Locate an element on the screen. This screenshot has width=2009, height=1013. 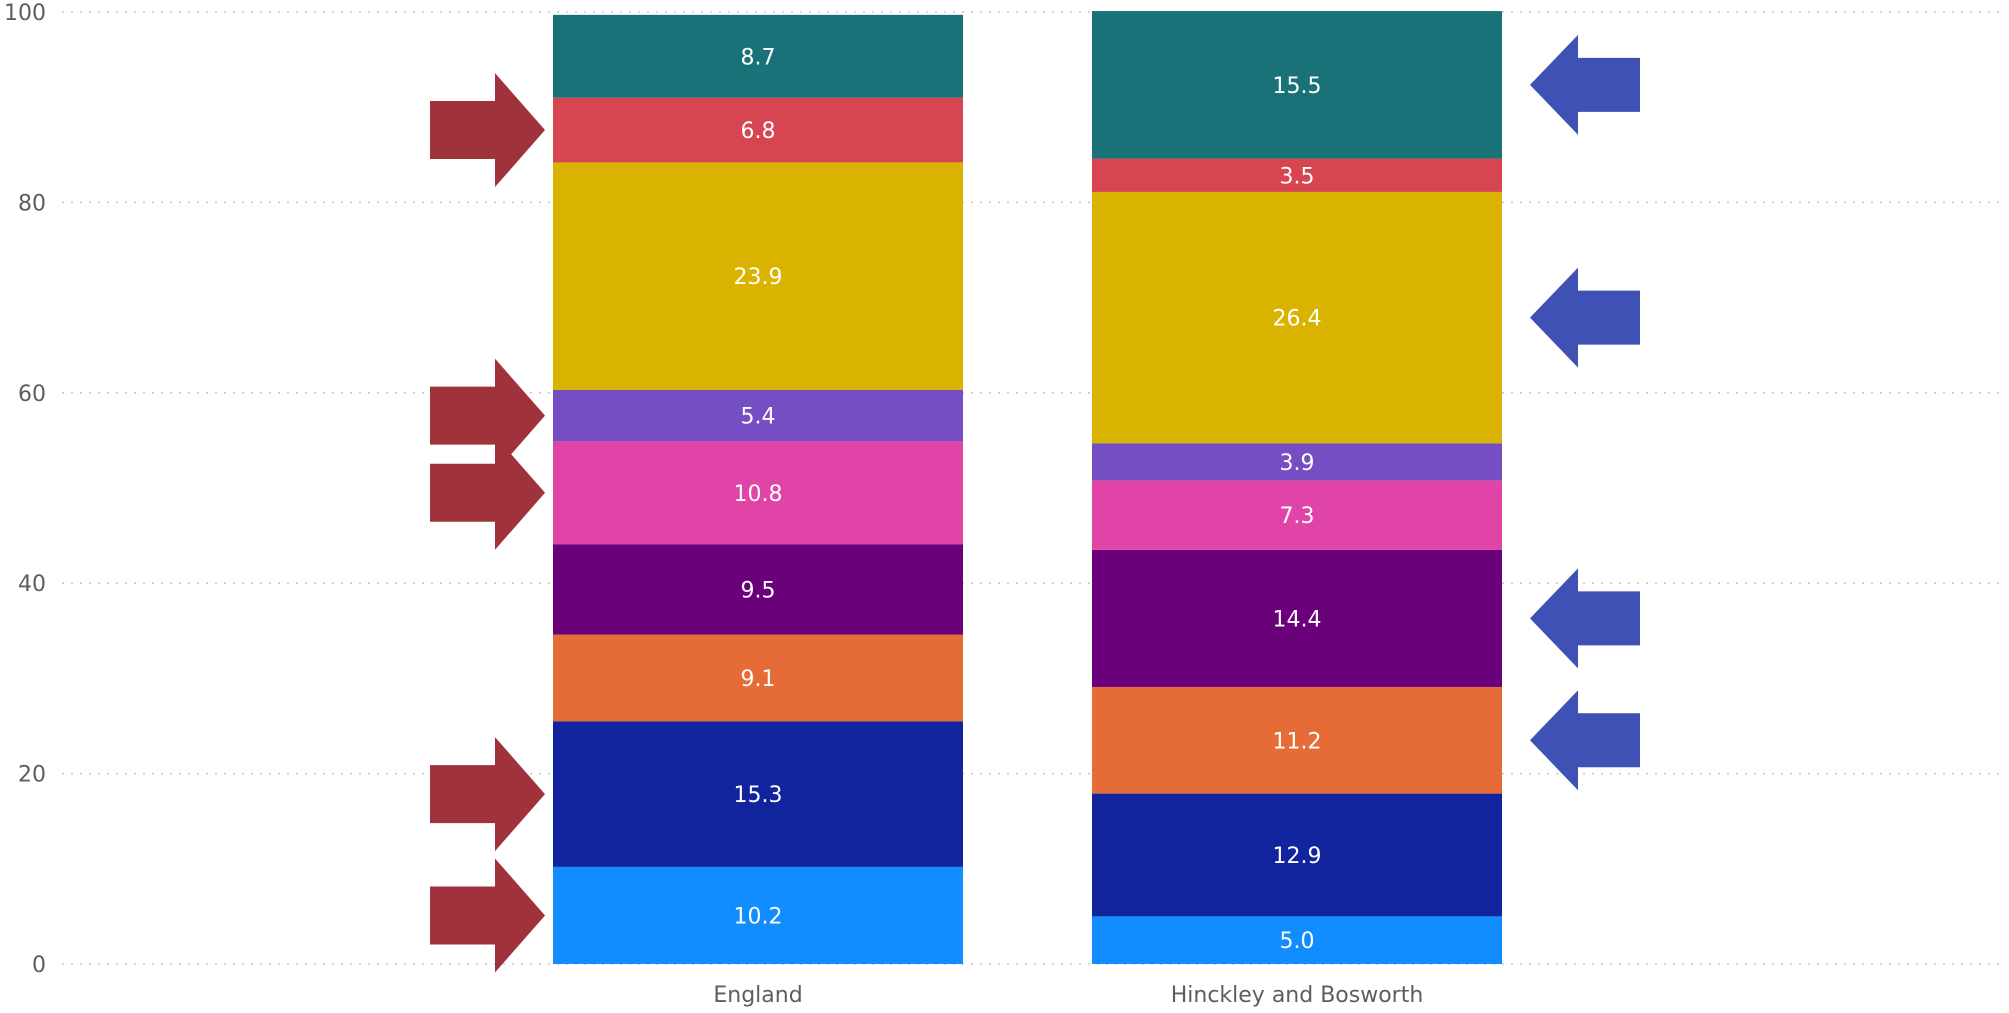
y-tick-label: 40 is located at coordinates (32, 584).